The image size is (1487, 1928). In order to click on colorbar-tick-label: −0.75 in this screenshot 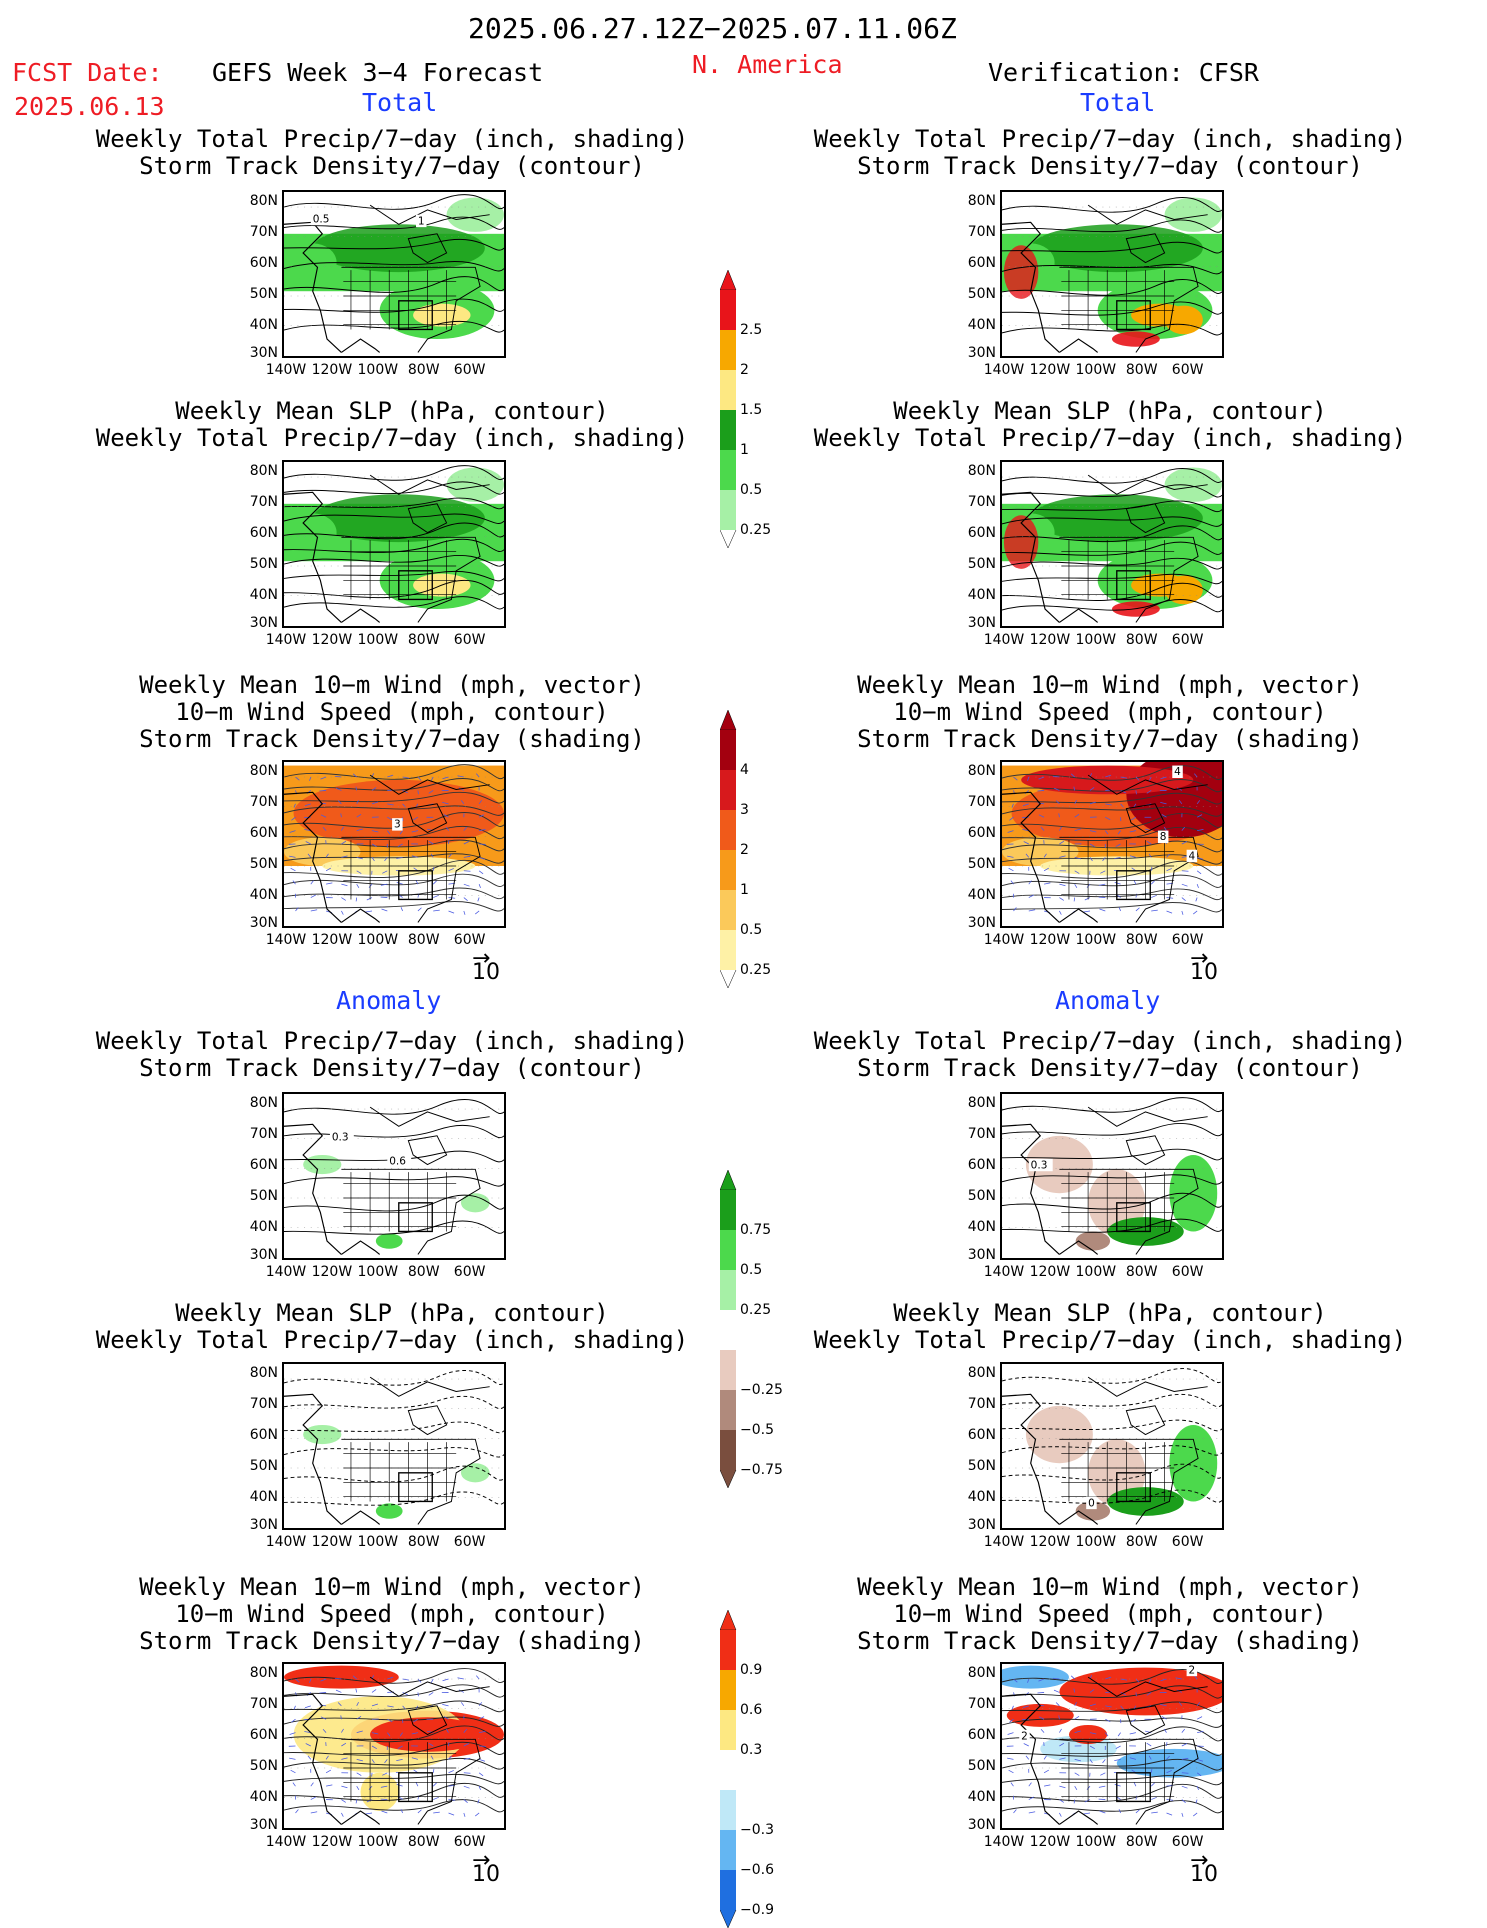, I will do `click(761, 1470)`.